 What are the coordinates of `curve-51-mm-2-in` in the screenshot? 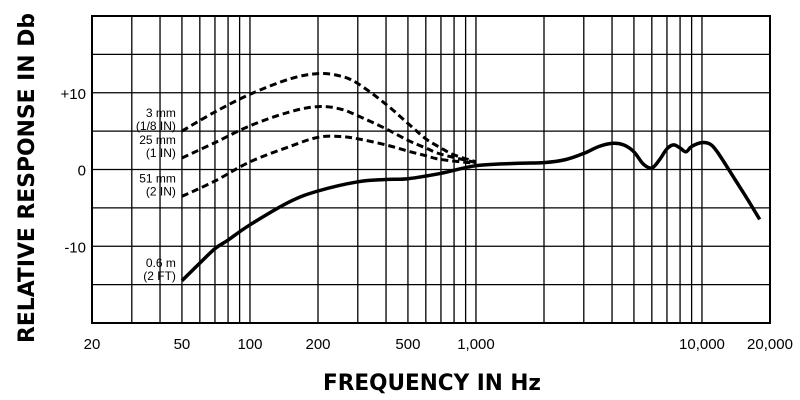 It's located at (329, 166).